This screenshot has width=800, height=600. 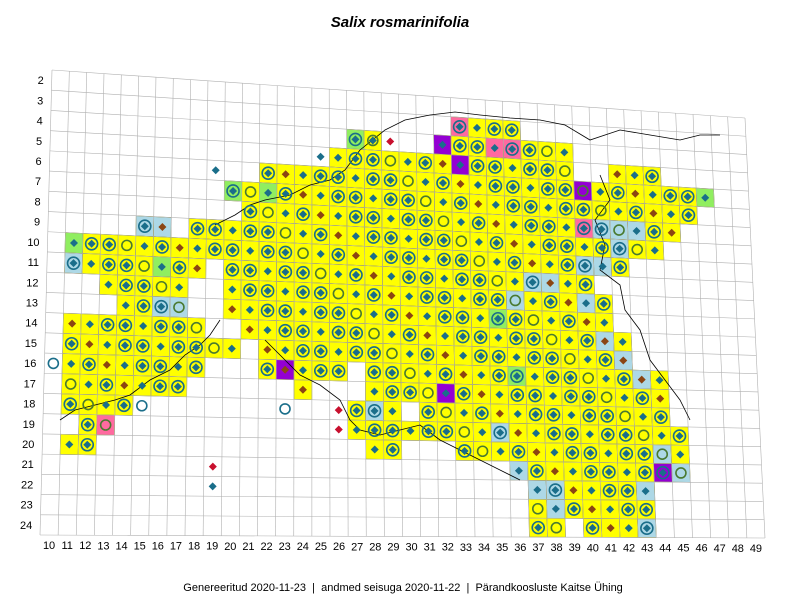 I want to click on row-label: 6, so click(x=39, y=162).